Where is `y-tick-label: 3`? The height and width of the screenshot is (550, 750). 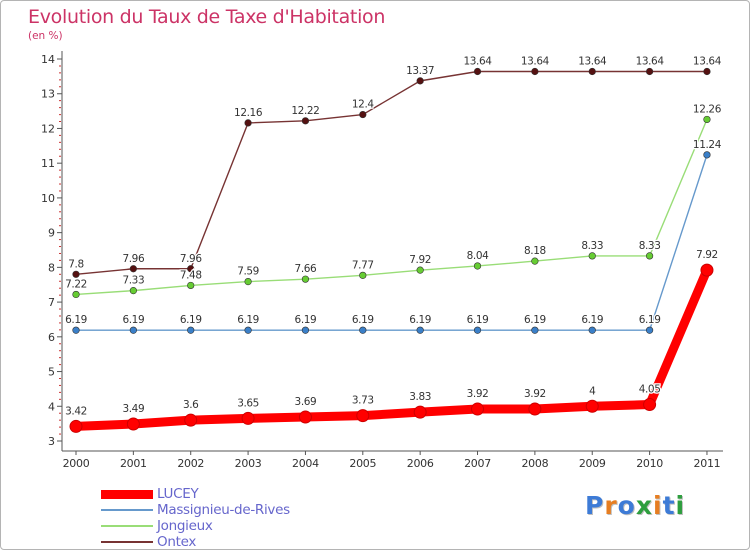 y-tick-label: 3 is located at coordinates (51, 441).